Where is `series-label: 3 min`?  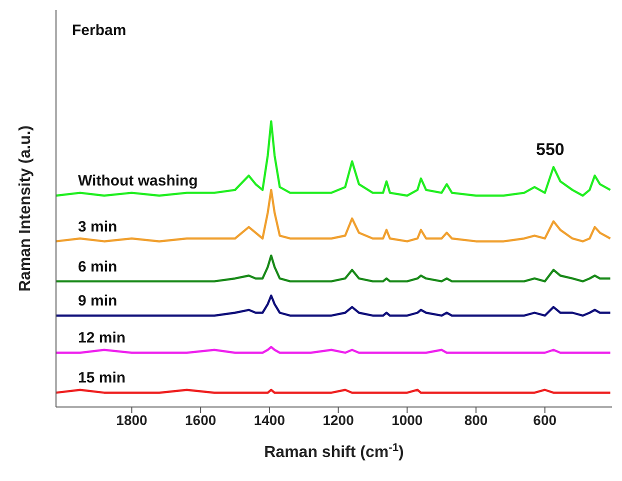 series-label: 3 min is located at coordinates (98, 227).